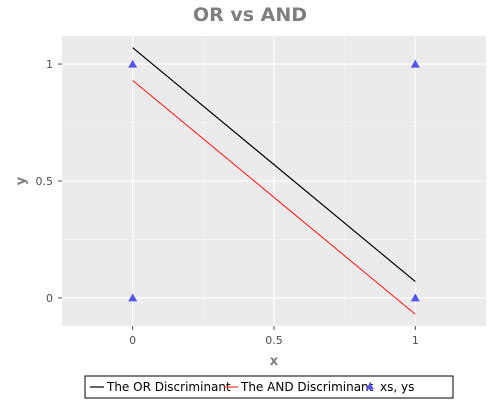  I want to click on x-tick-label: 0, so click(132, 340).